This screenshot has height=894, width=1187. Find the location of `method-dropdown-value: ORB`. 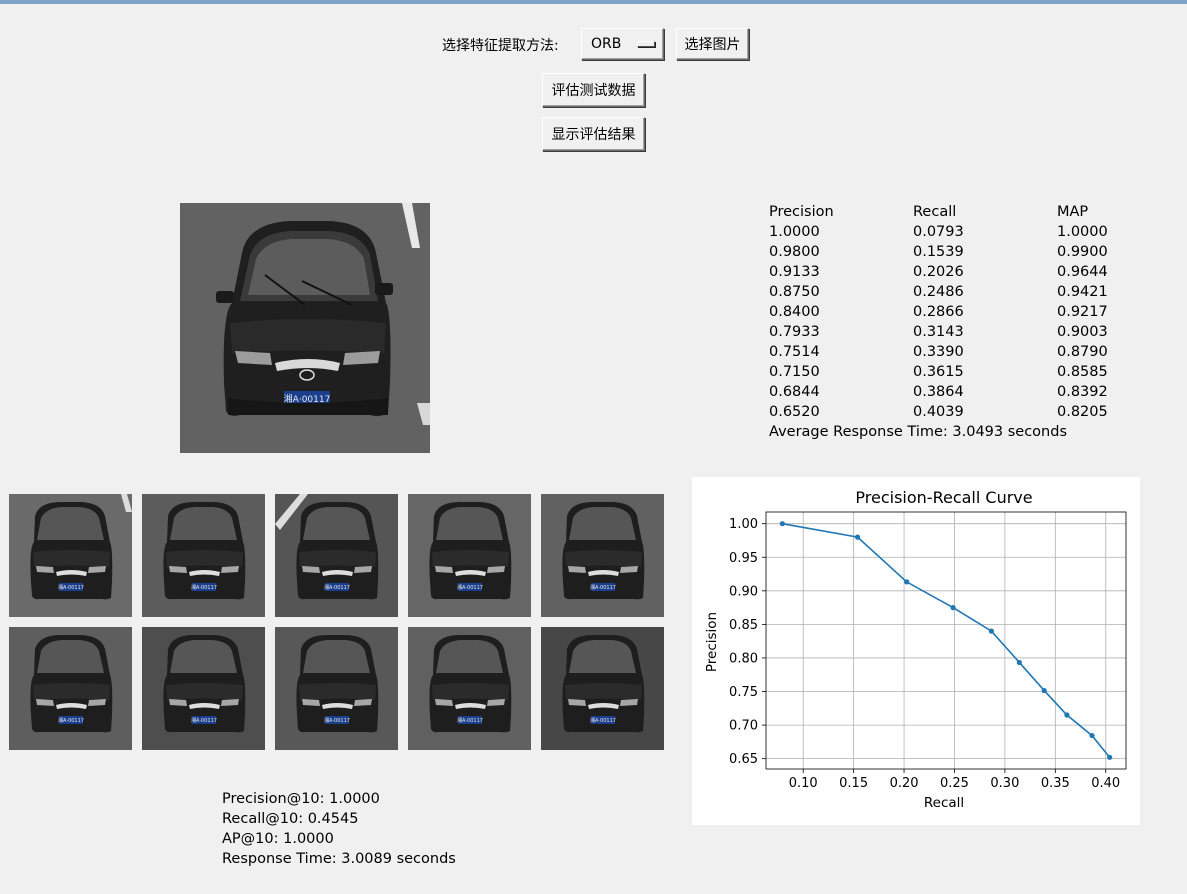

method-dropdown-value: ORB is located at coordinates (606, 44).